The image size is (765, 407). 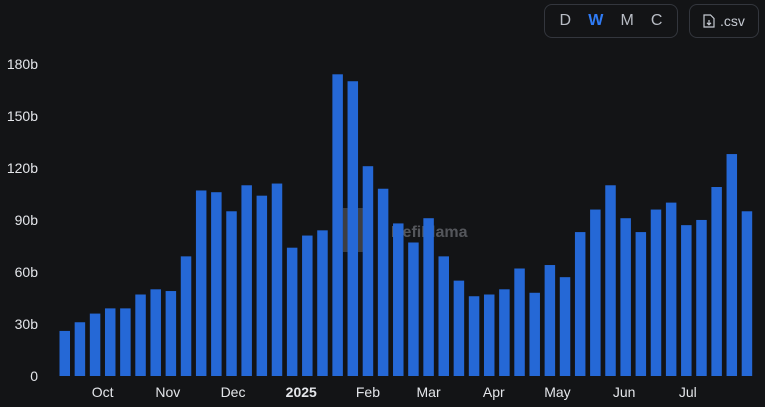 I want to click on period-month-button: M, so click(x=626, y=21).